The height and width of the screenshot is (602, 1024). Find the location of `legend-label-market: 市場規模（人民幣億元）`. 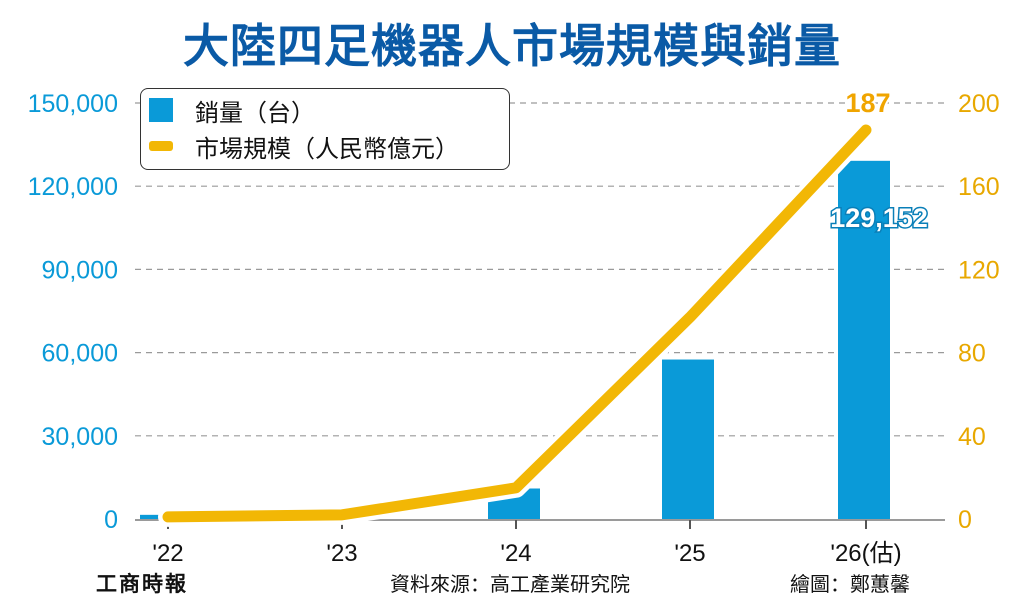

legend-label-market: 市場規模（人民幣億元） is located at coordinates (327, 148).